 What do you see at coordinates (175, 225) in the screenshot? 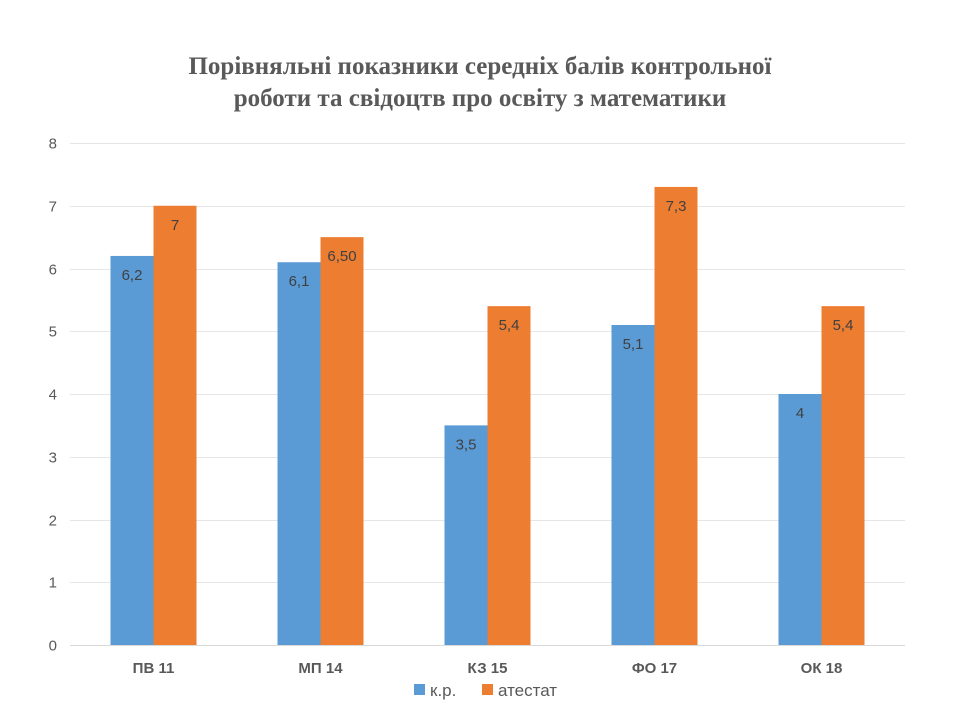
I see `data-label: 7` at bounding box center [175, 225].